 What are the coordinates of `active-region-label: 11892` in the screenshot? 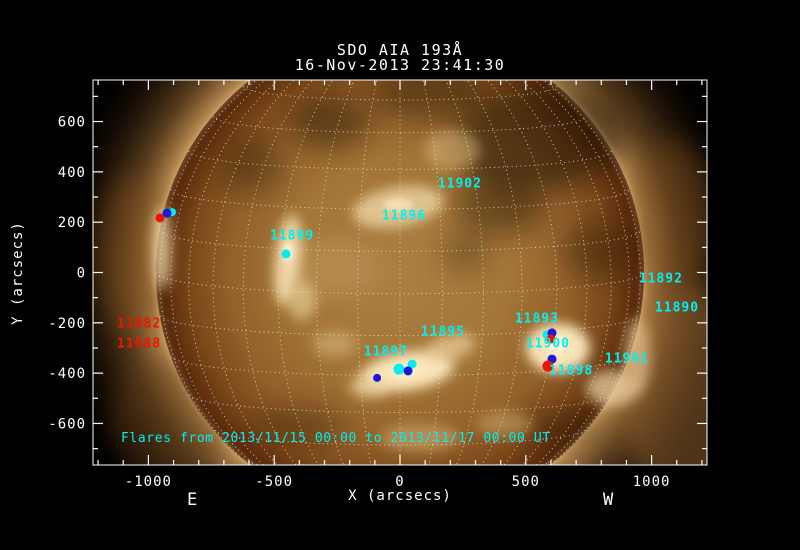 It's located at (661, 279).